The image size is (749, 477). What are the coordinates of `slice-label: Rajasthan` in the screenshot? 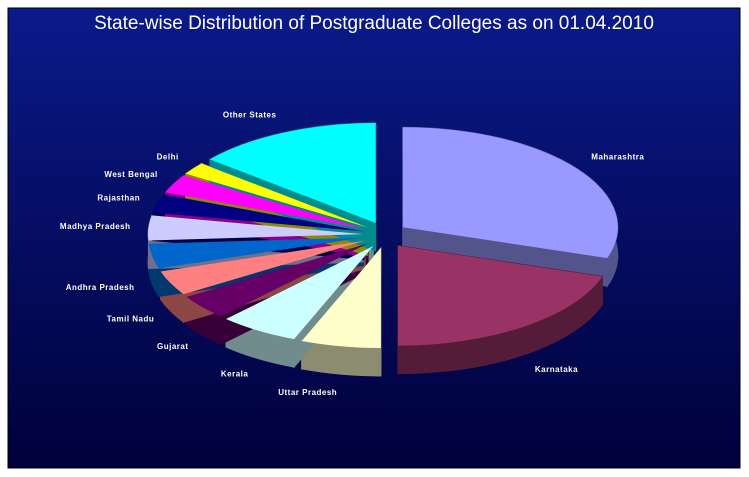 It's located at (118, 197).